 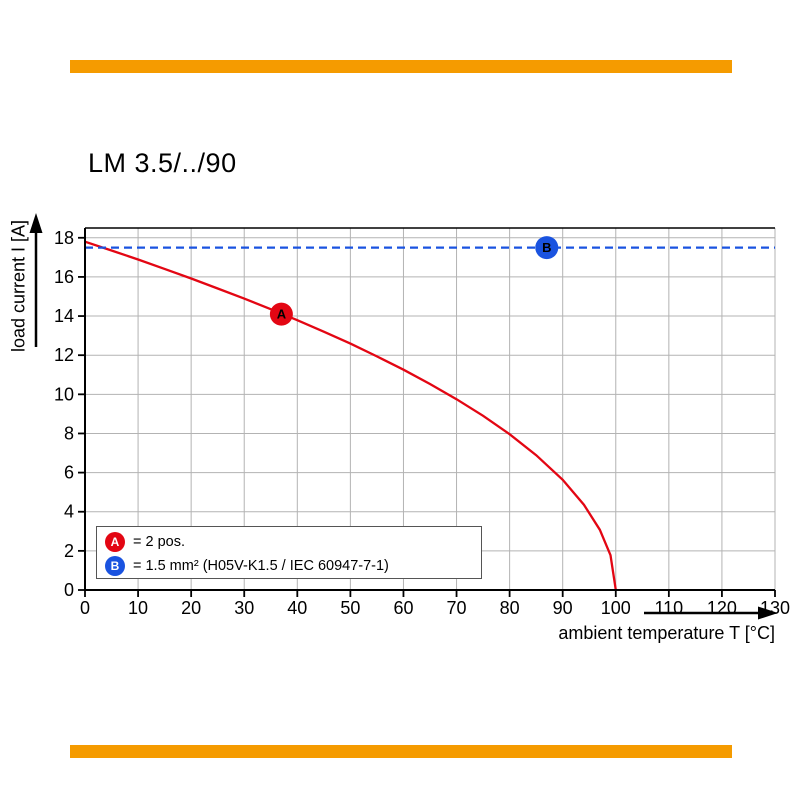 I want to click on tick-label-x: 70, so click(x=457, y=608).